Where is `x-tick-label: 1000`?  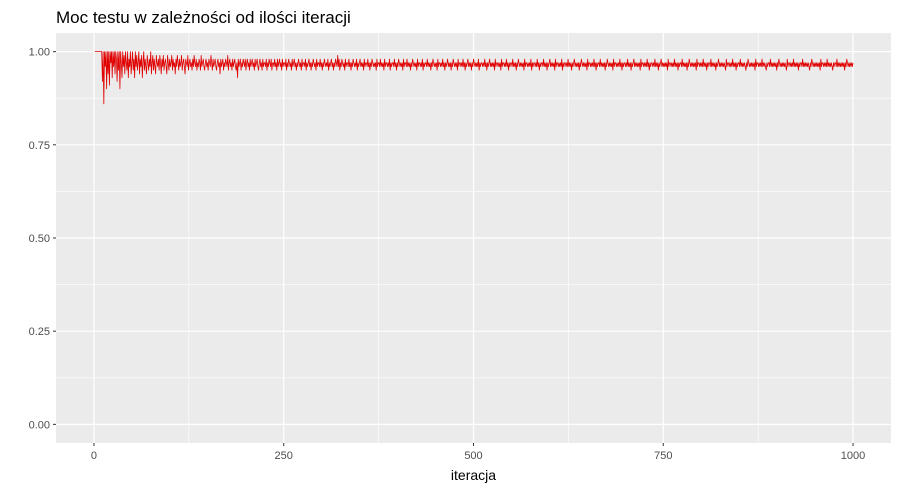
x-tick-label: 1000 is located at coordinates (853, 456).